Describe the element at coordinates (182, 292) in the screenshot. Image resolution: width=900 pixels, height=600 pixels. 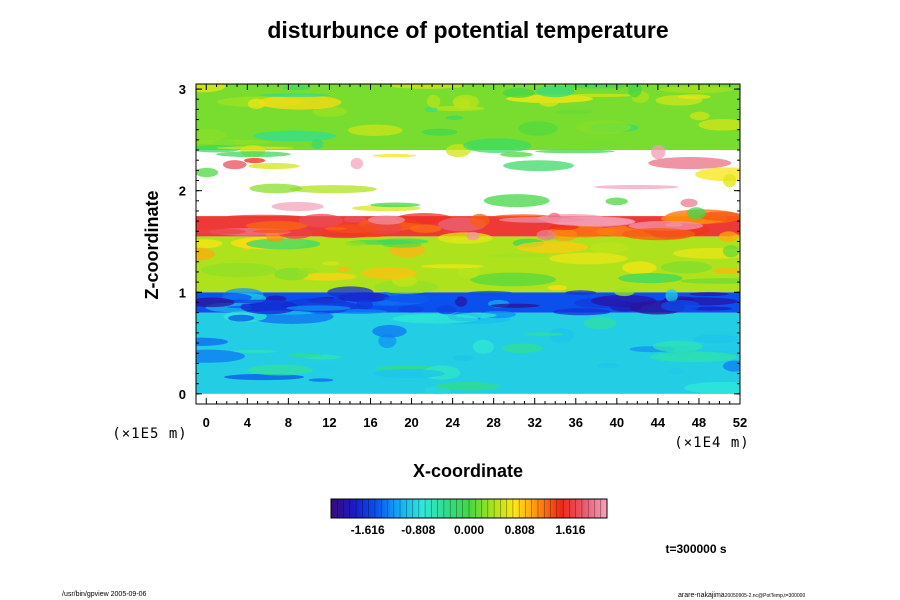
I see `y-tick-label: 1` at that location.